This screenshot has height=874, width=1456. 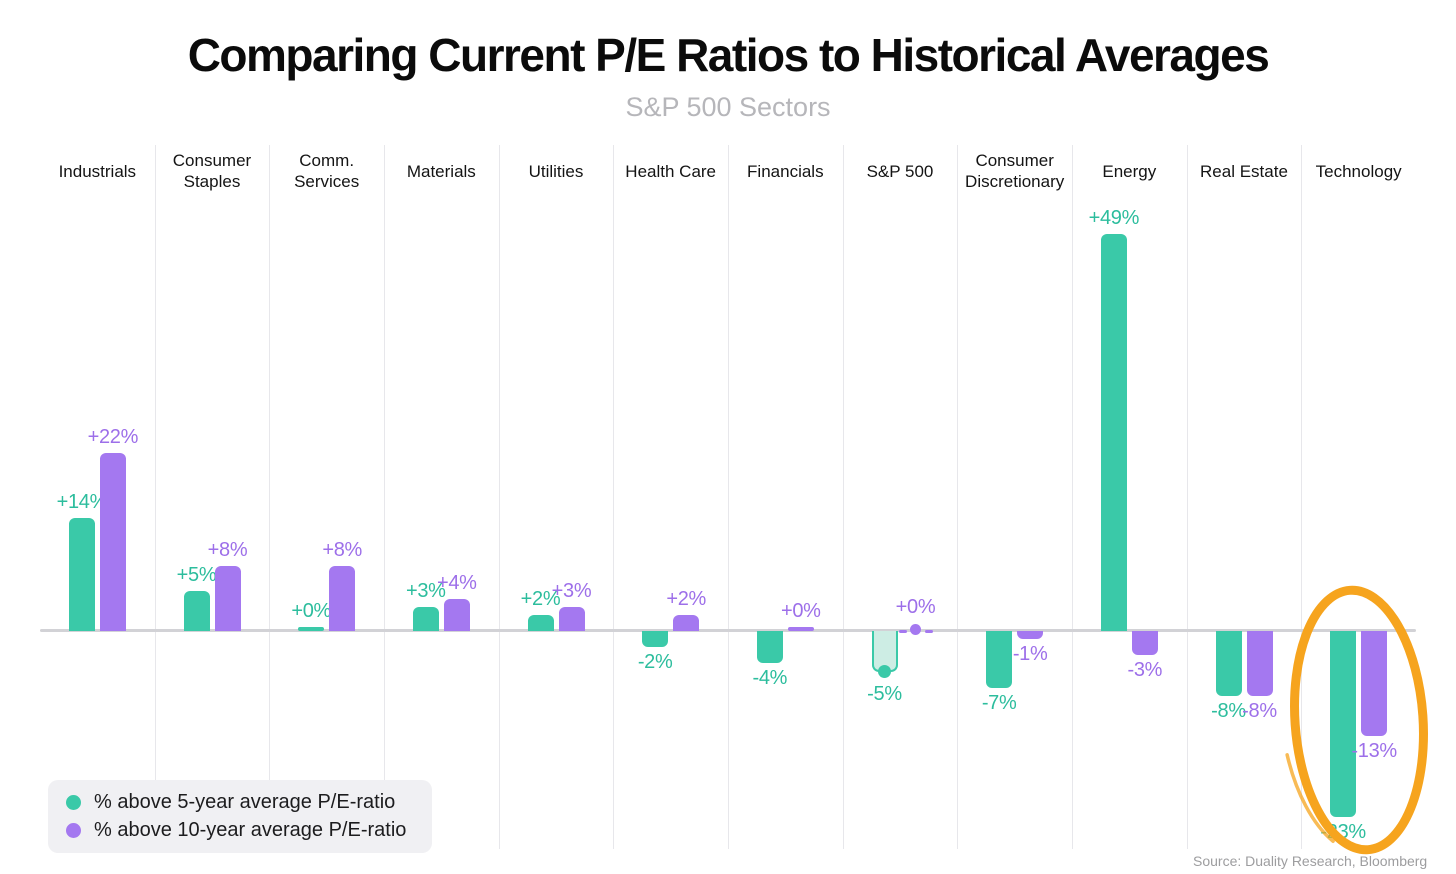 What do you see at coordinates (1259, 710) in the screenshot?
I see `bar-value-label-real-estate-10yr: -8%` at bounding box center [1259, 710].